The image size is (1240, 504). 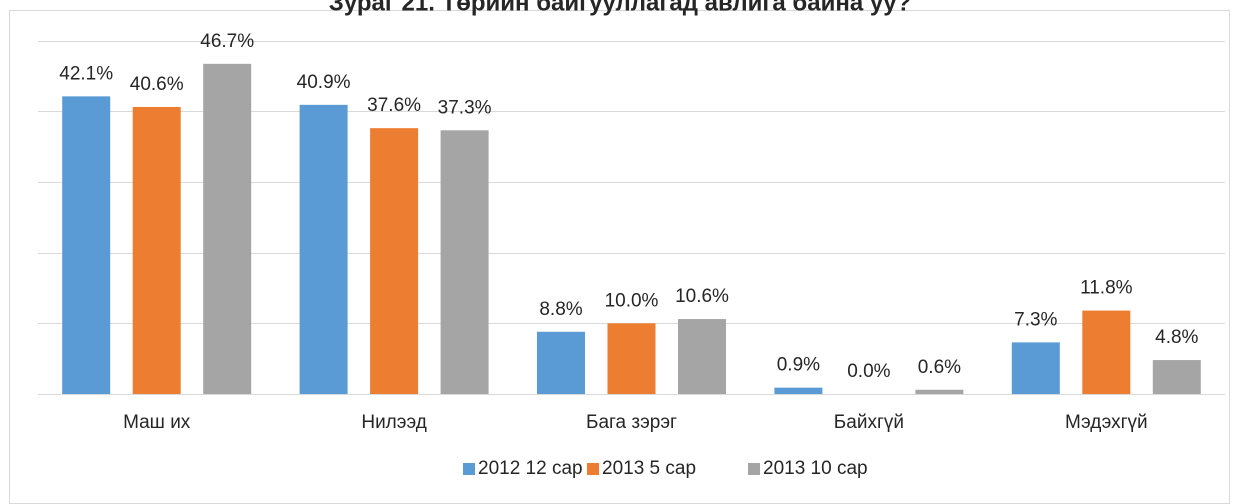 I want to click on data-label: 42.1%, so click(x=86, y=73).